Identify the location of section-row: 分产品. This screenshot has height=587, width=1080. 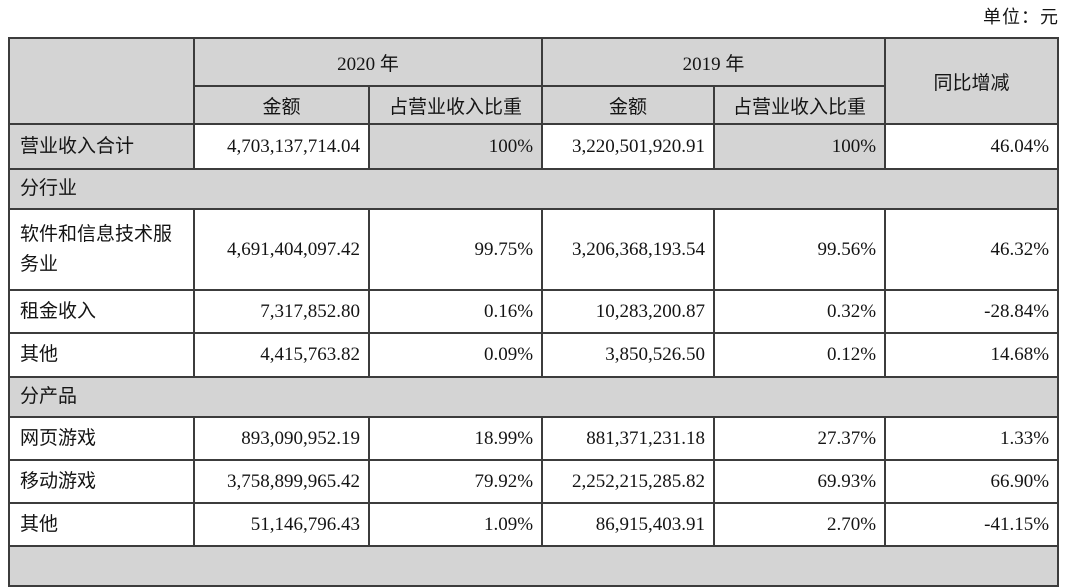
(533, 397).